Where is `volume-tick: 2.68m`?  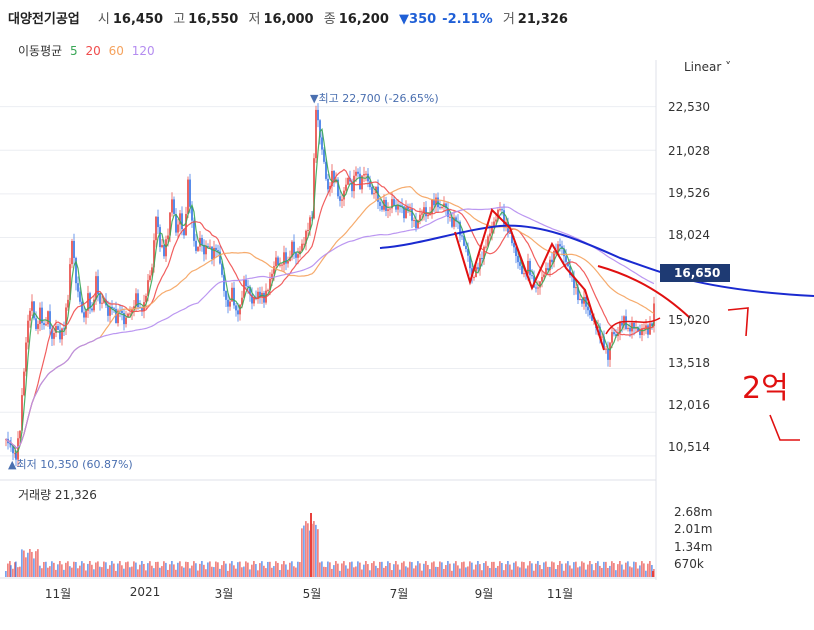 volume-tick: 2.68m is located at coordinates (693, 512).